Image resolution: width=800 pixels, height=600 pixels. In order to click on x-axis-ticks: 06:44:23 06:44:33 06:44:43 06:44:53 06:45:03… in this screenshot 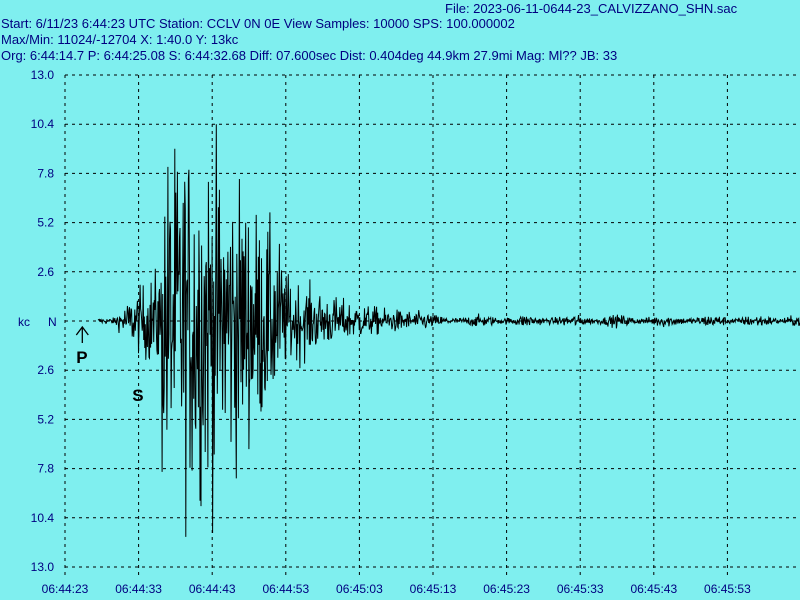, I will do `click(396, 589)`.